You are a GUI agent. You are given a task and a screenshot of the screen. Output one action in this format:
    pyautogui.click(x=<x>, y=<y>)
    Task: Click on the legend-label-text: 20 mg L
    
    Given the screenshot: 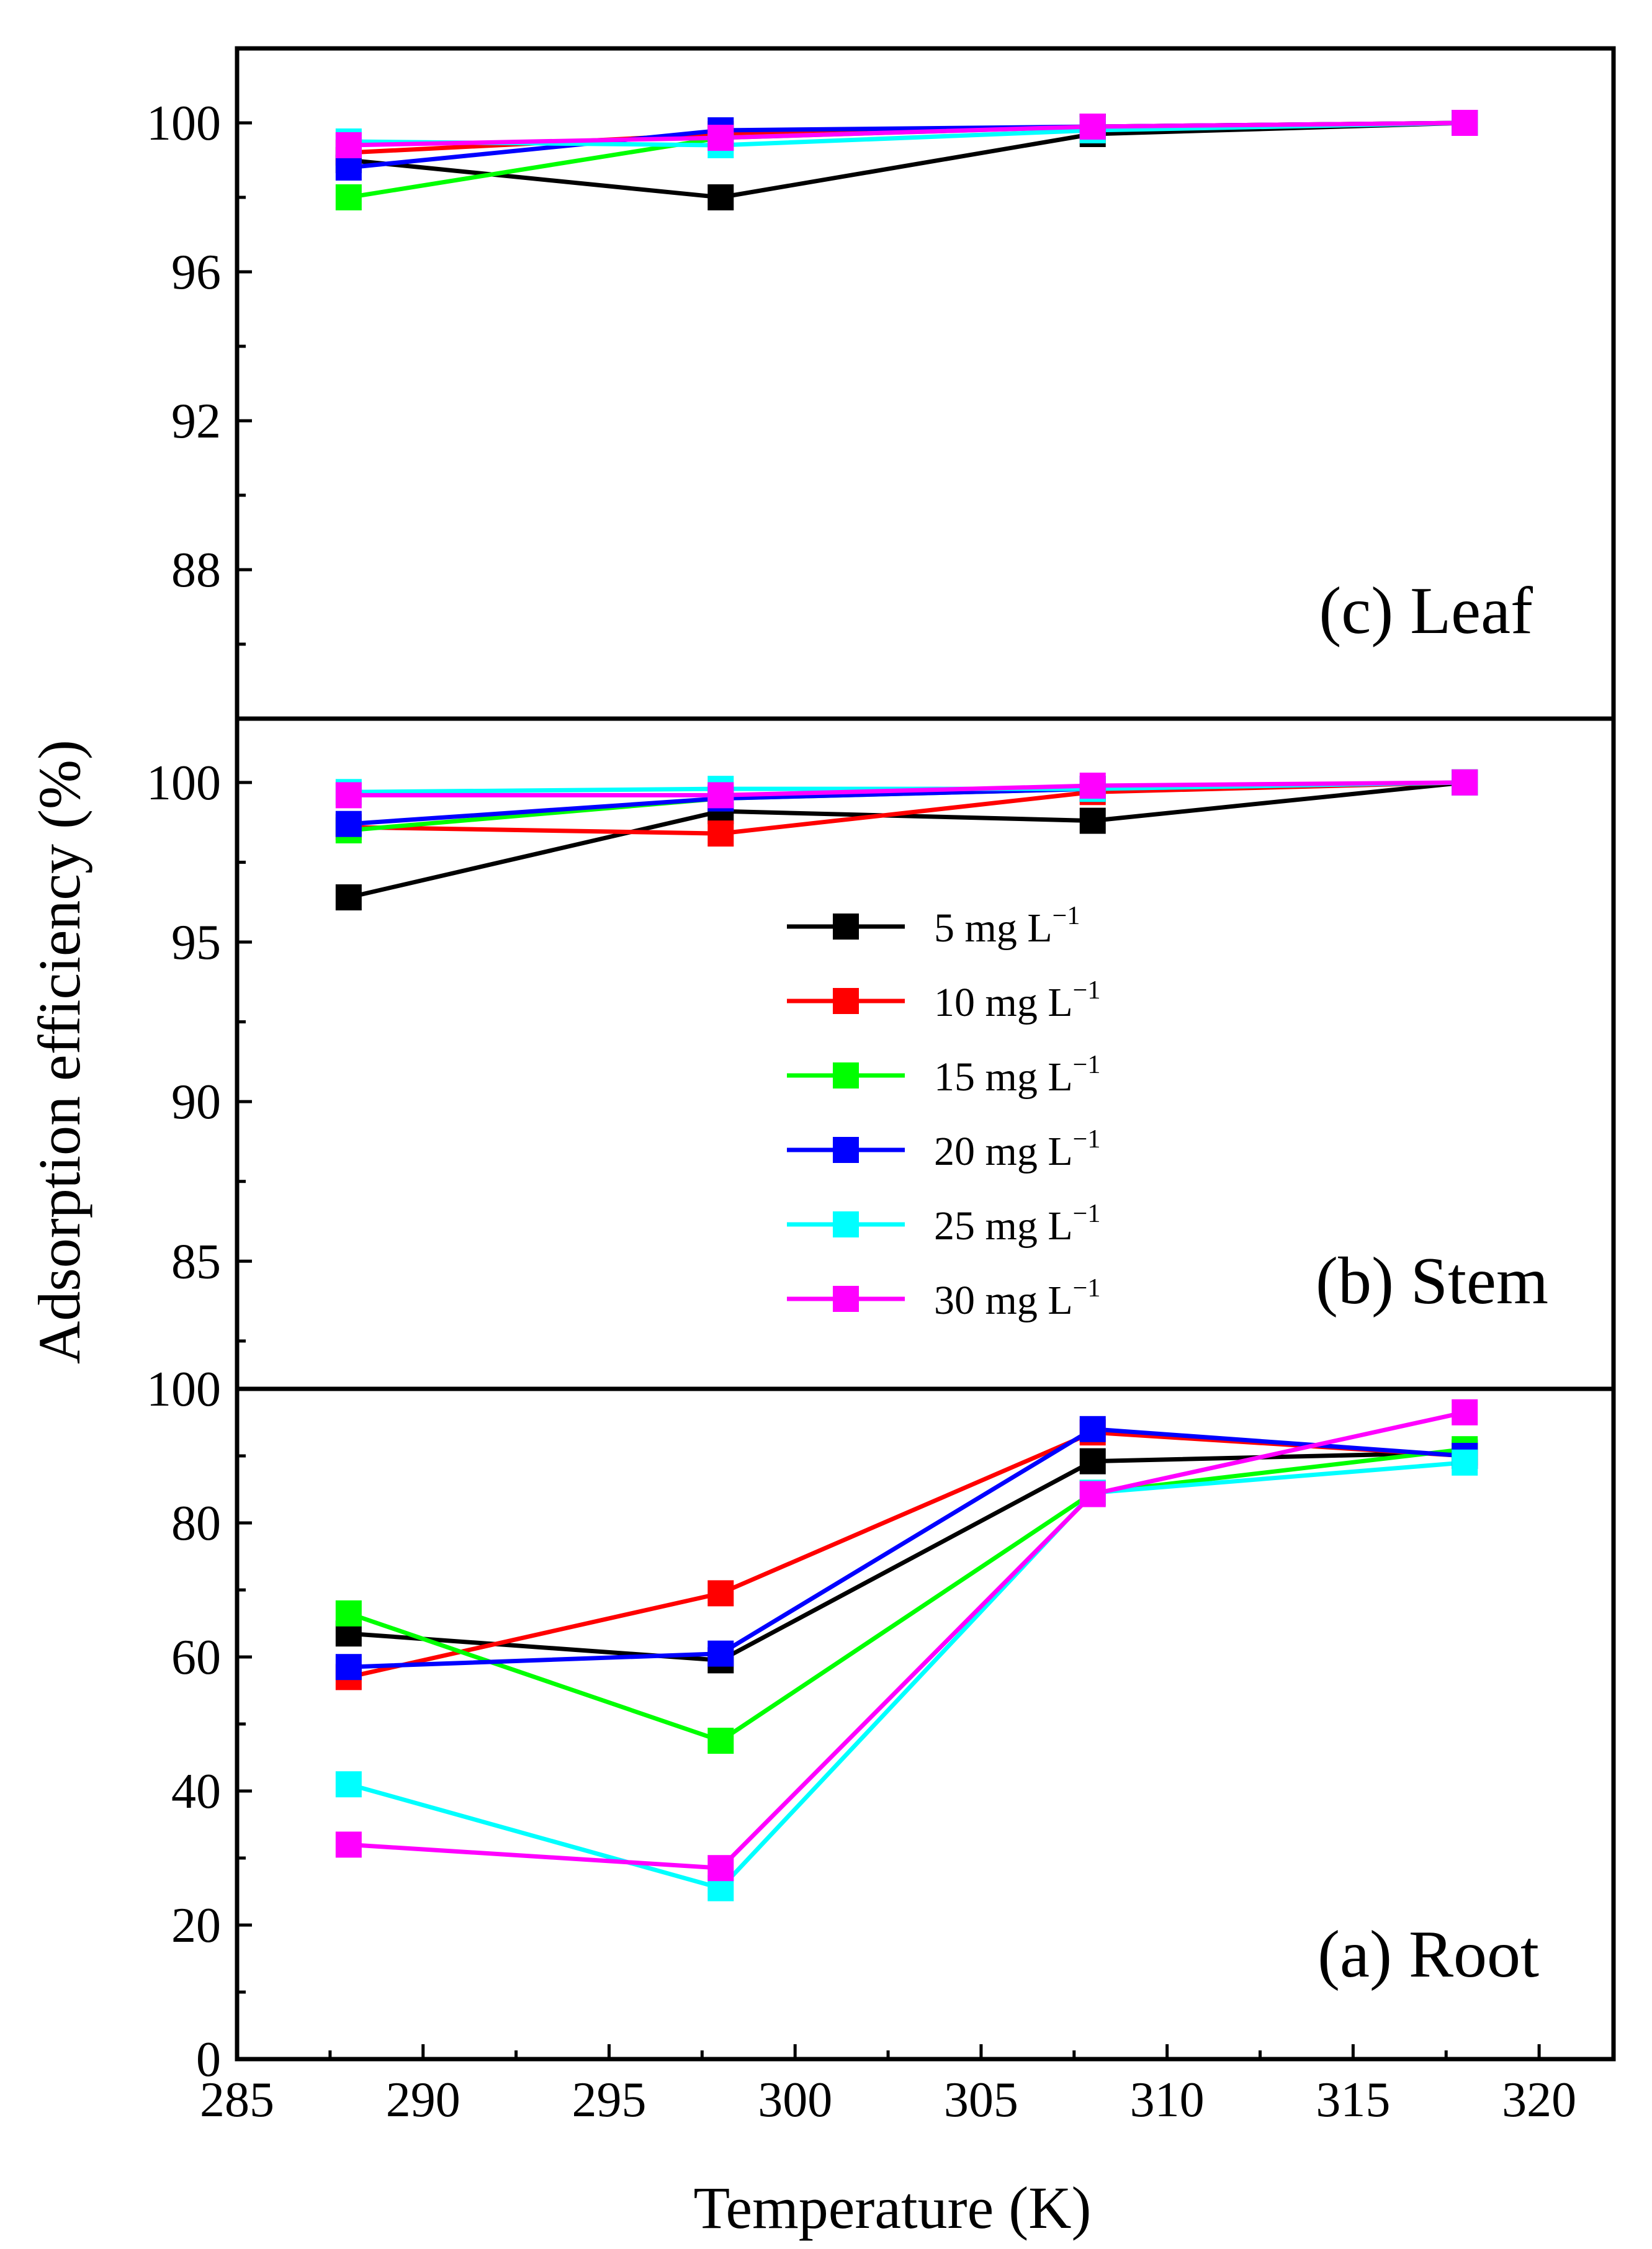 What is the action you would take?
    pyautogui.click(x=1003, y=1151)
    